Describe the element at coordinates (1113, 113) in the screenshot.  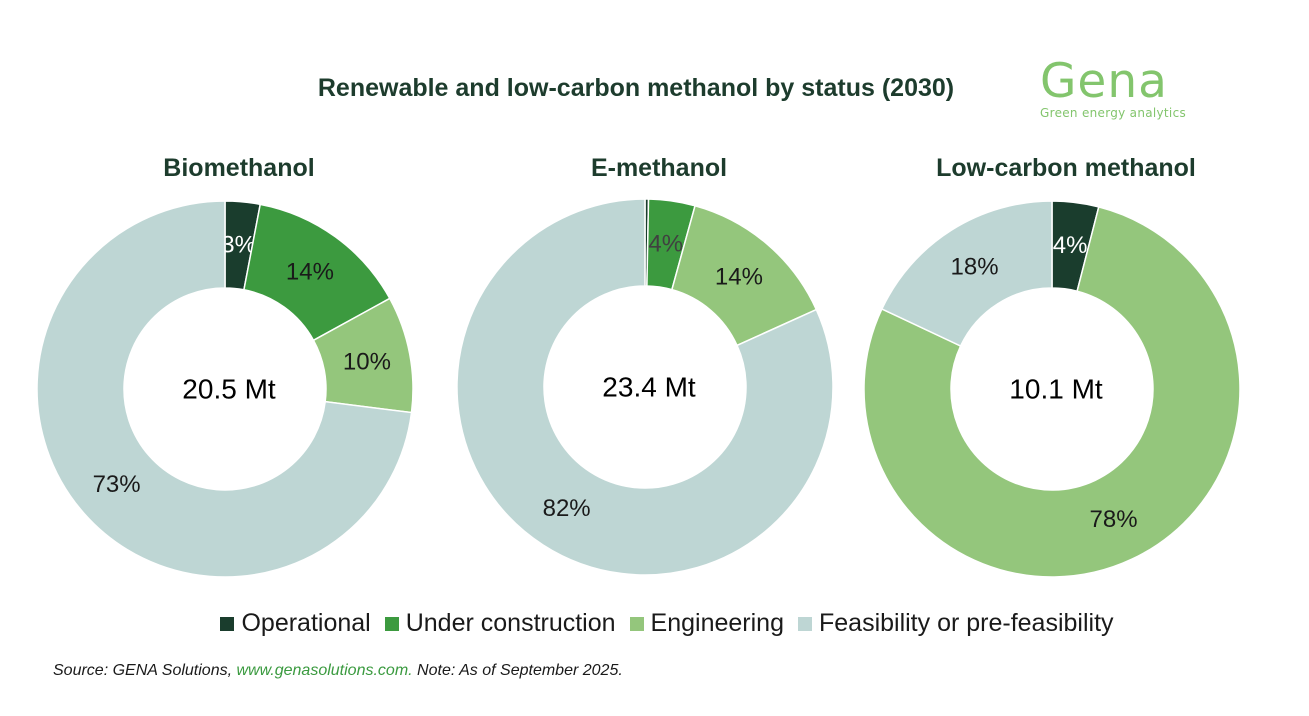
I see `logo-tagline: Green energy analytics` at that location.